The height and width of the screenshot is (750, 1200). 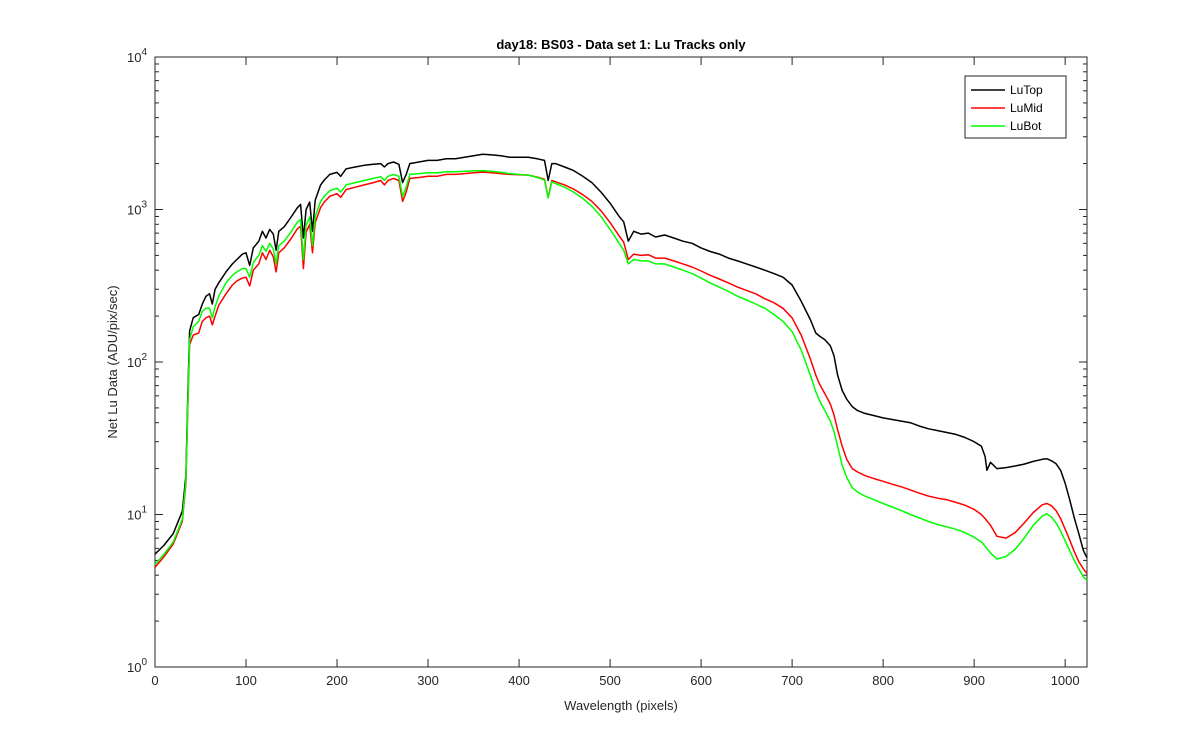 I want to click on legend-label-lumid: LuMid, so click(x=1026, y=108).